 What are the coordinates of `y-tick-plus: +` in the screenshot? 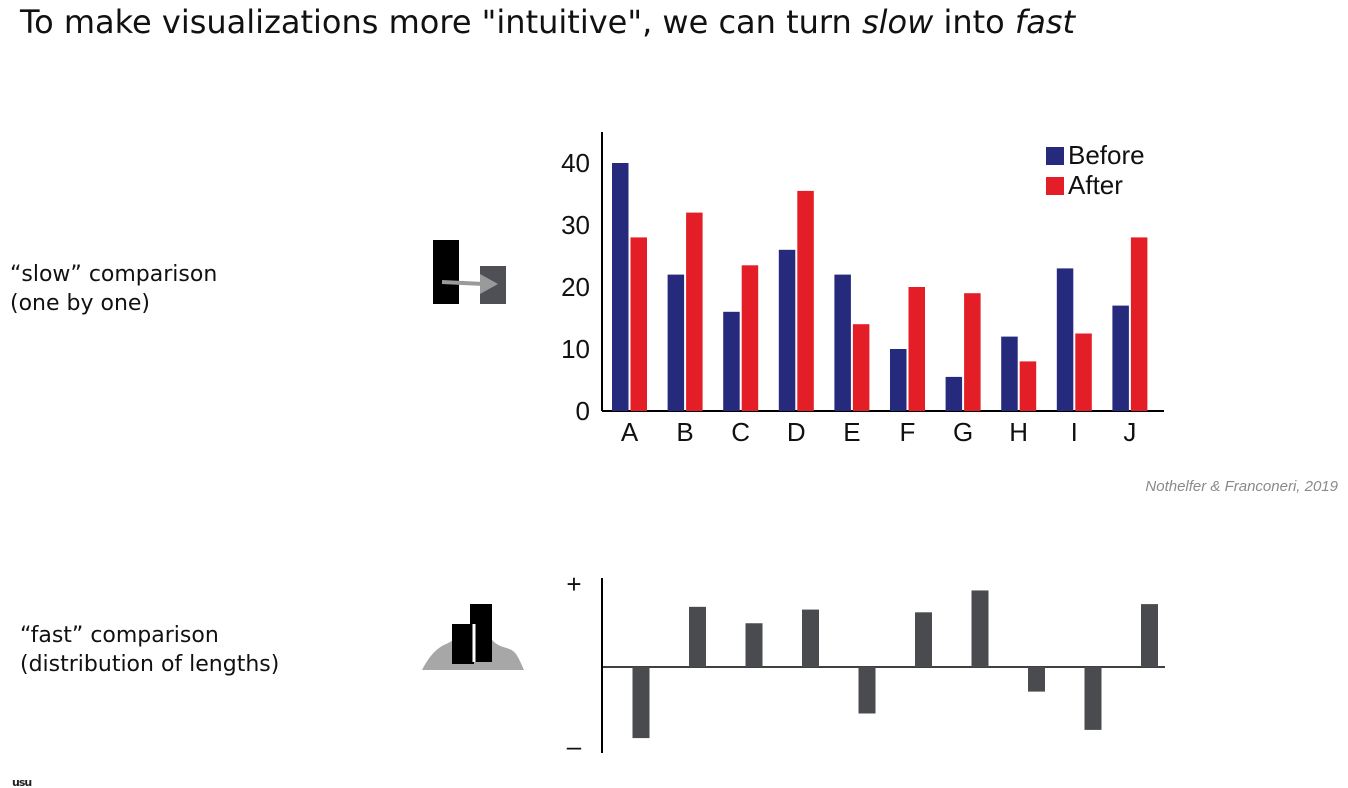 It's located at (573, 584).